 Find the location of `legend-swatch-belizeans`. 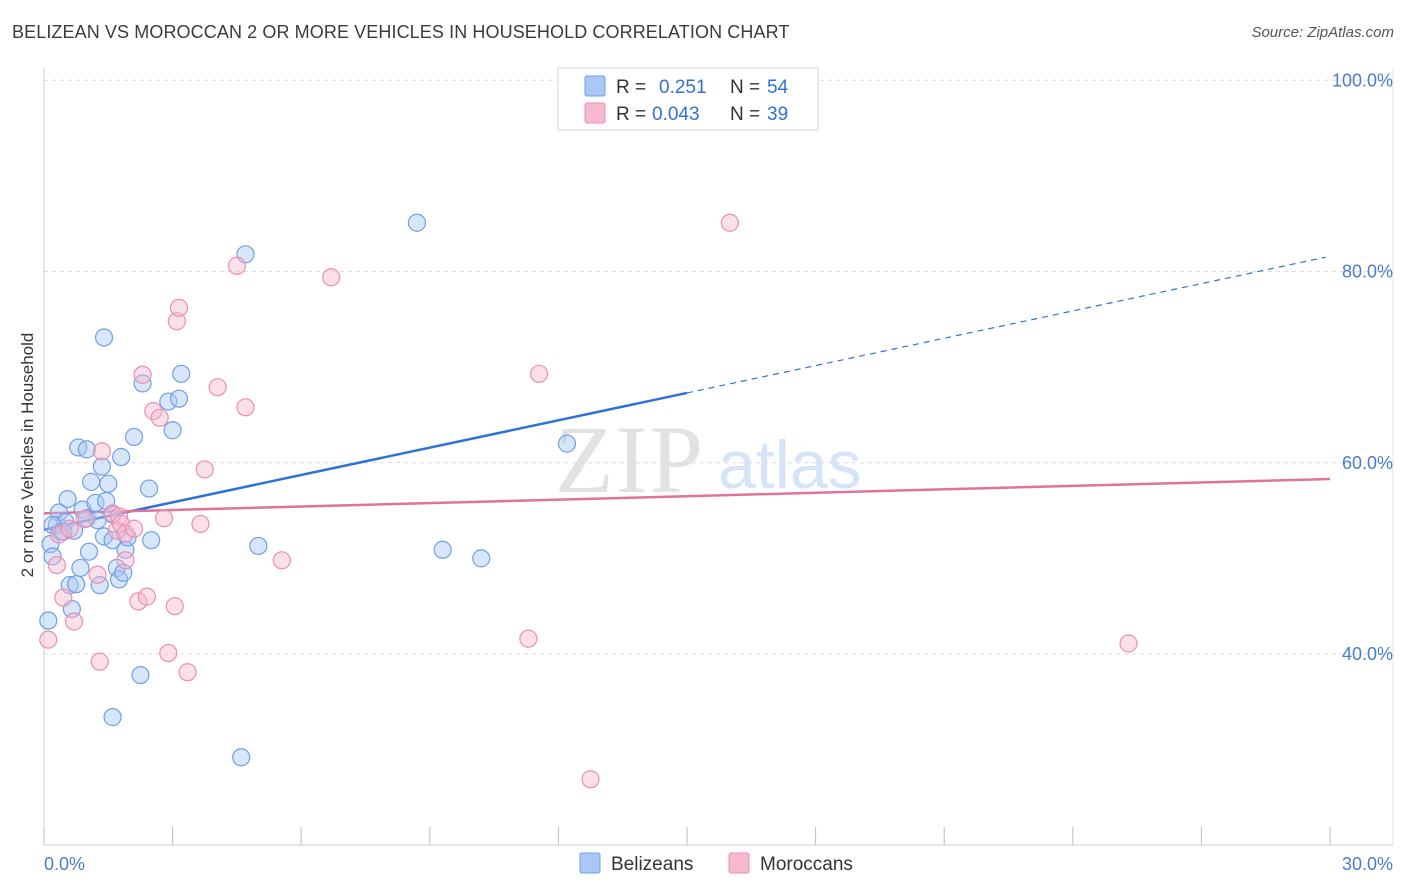

legend-swatch-belizeans is located at coordinates (595, 86).